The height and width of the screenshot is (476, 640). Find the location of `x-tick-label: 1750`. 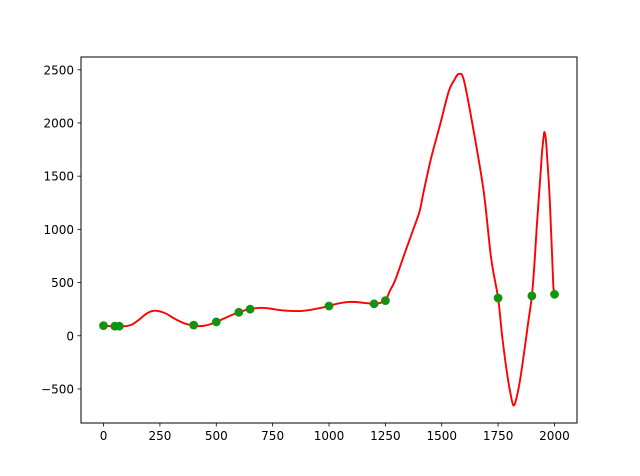

x-tick-label: 1750 is located at coordinates (498, 436).